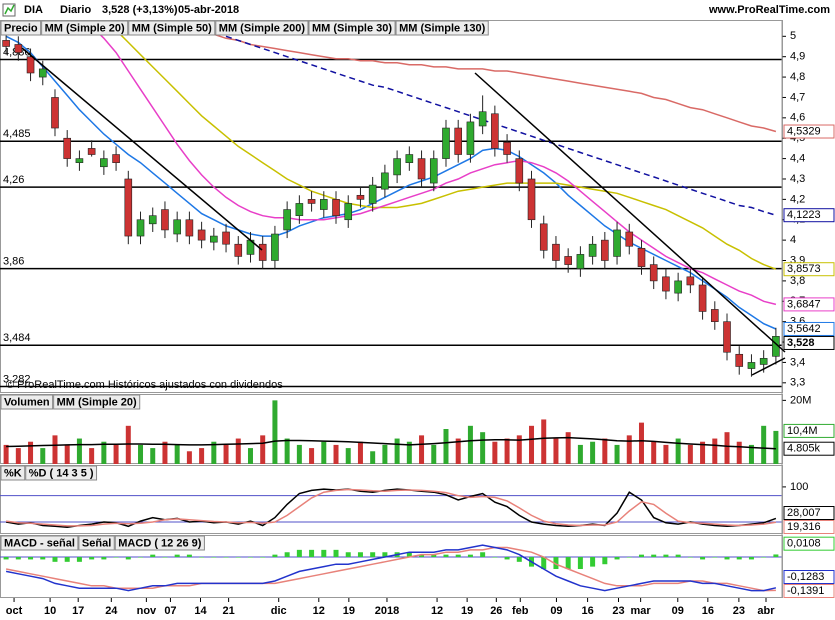  What do you see at coordinates (17, 134) in the screenshot?
I see `level-label: 4,485` at bounding box center [17, 134].